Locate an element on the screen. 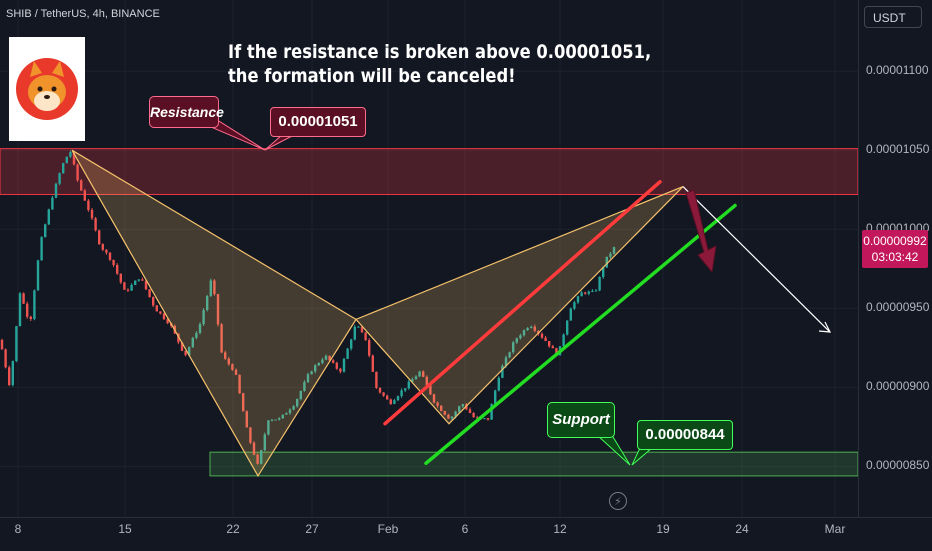 Image resolution: width=932 pixels, height=551 pixels. time-axis is located at coordinates (466, 534).